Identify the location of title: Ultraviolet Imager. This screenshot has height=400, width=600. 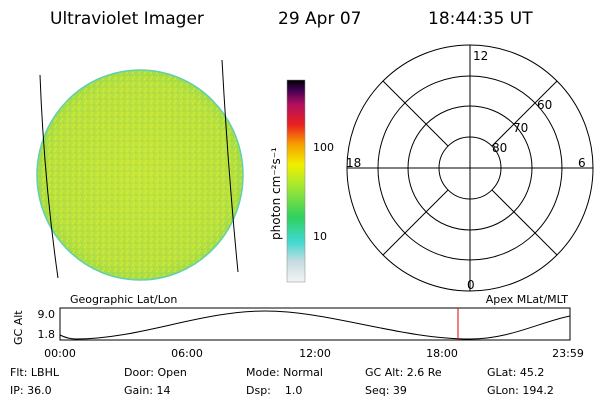
(127, 19).